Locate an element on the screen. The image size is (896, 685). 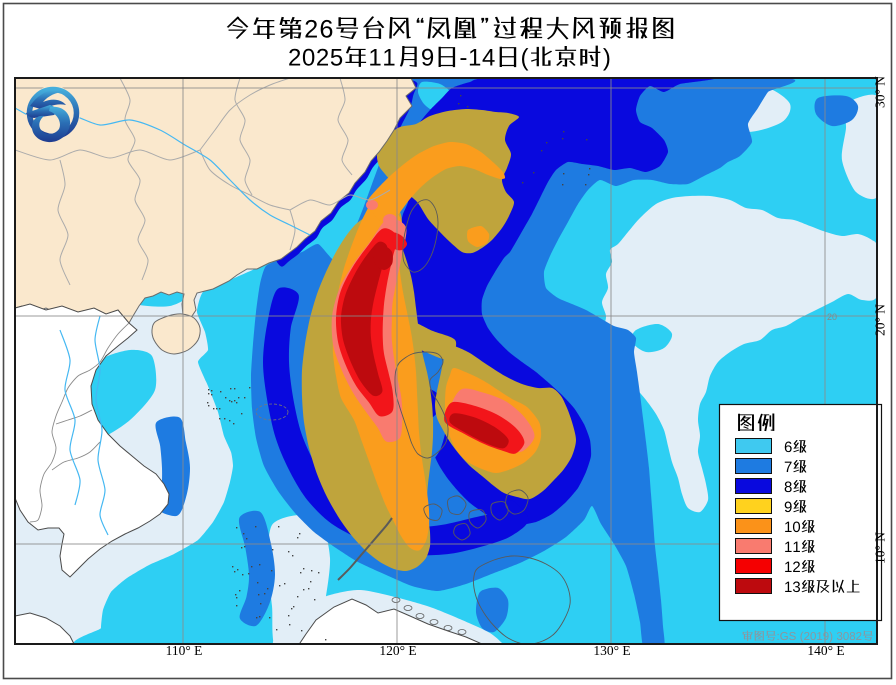
svg-text: 30° N is located at coordinates (880, 92).